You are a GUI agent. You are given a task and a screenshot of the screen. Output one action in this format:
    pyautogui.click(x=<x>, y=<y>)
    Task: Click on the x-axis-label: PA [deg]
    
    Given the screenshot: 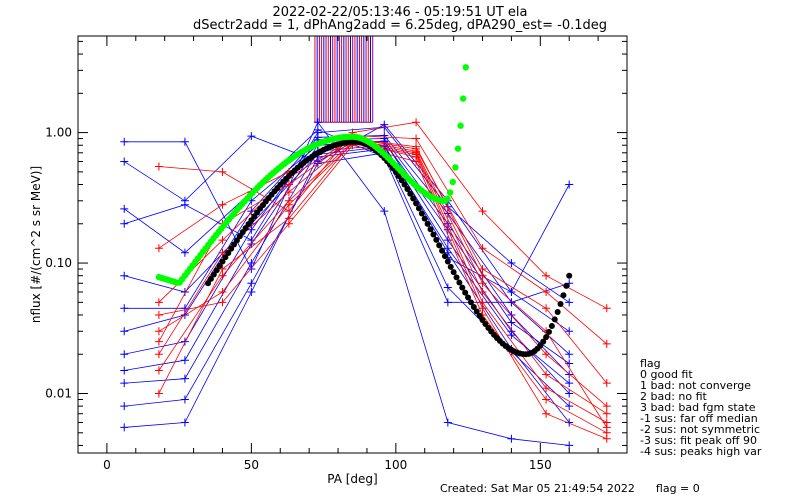 What is the action you would take?
    pyautogui.click(x=352, y=479)
    